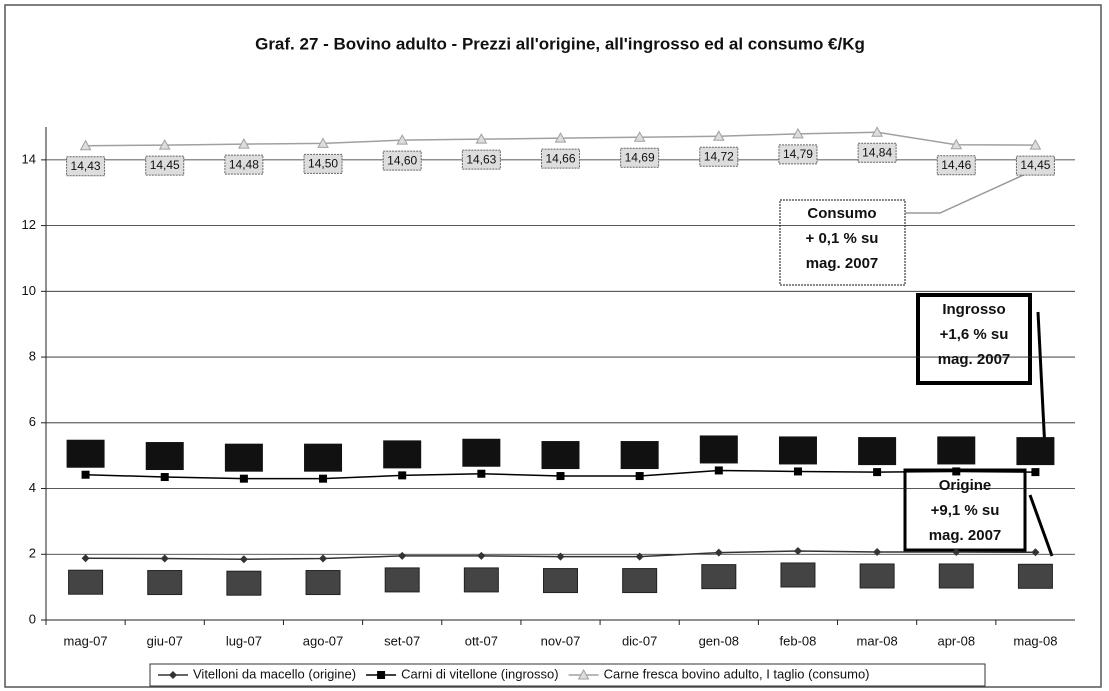  I want to click on y-tick-label: 6, so click(32, 421).